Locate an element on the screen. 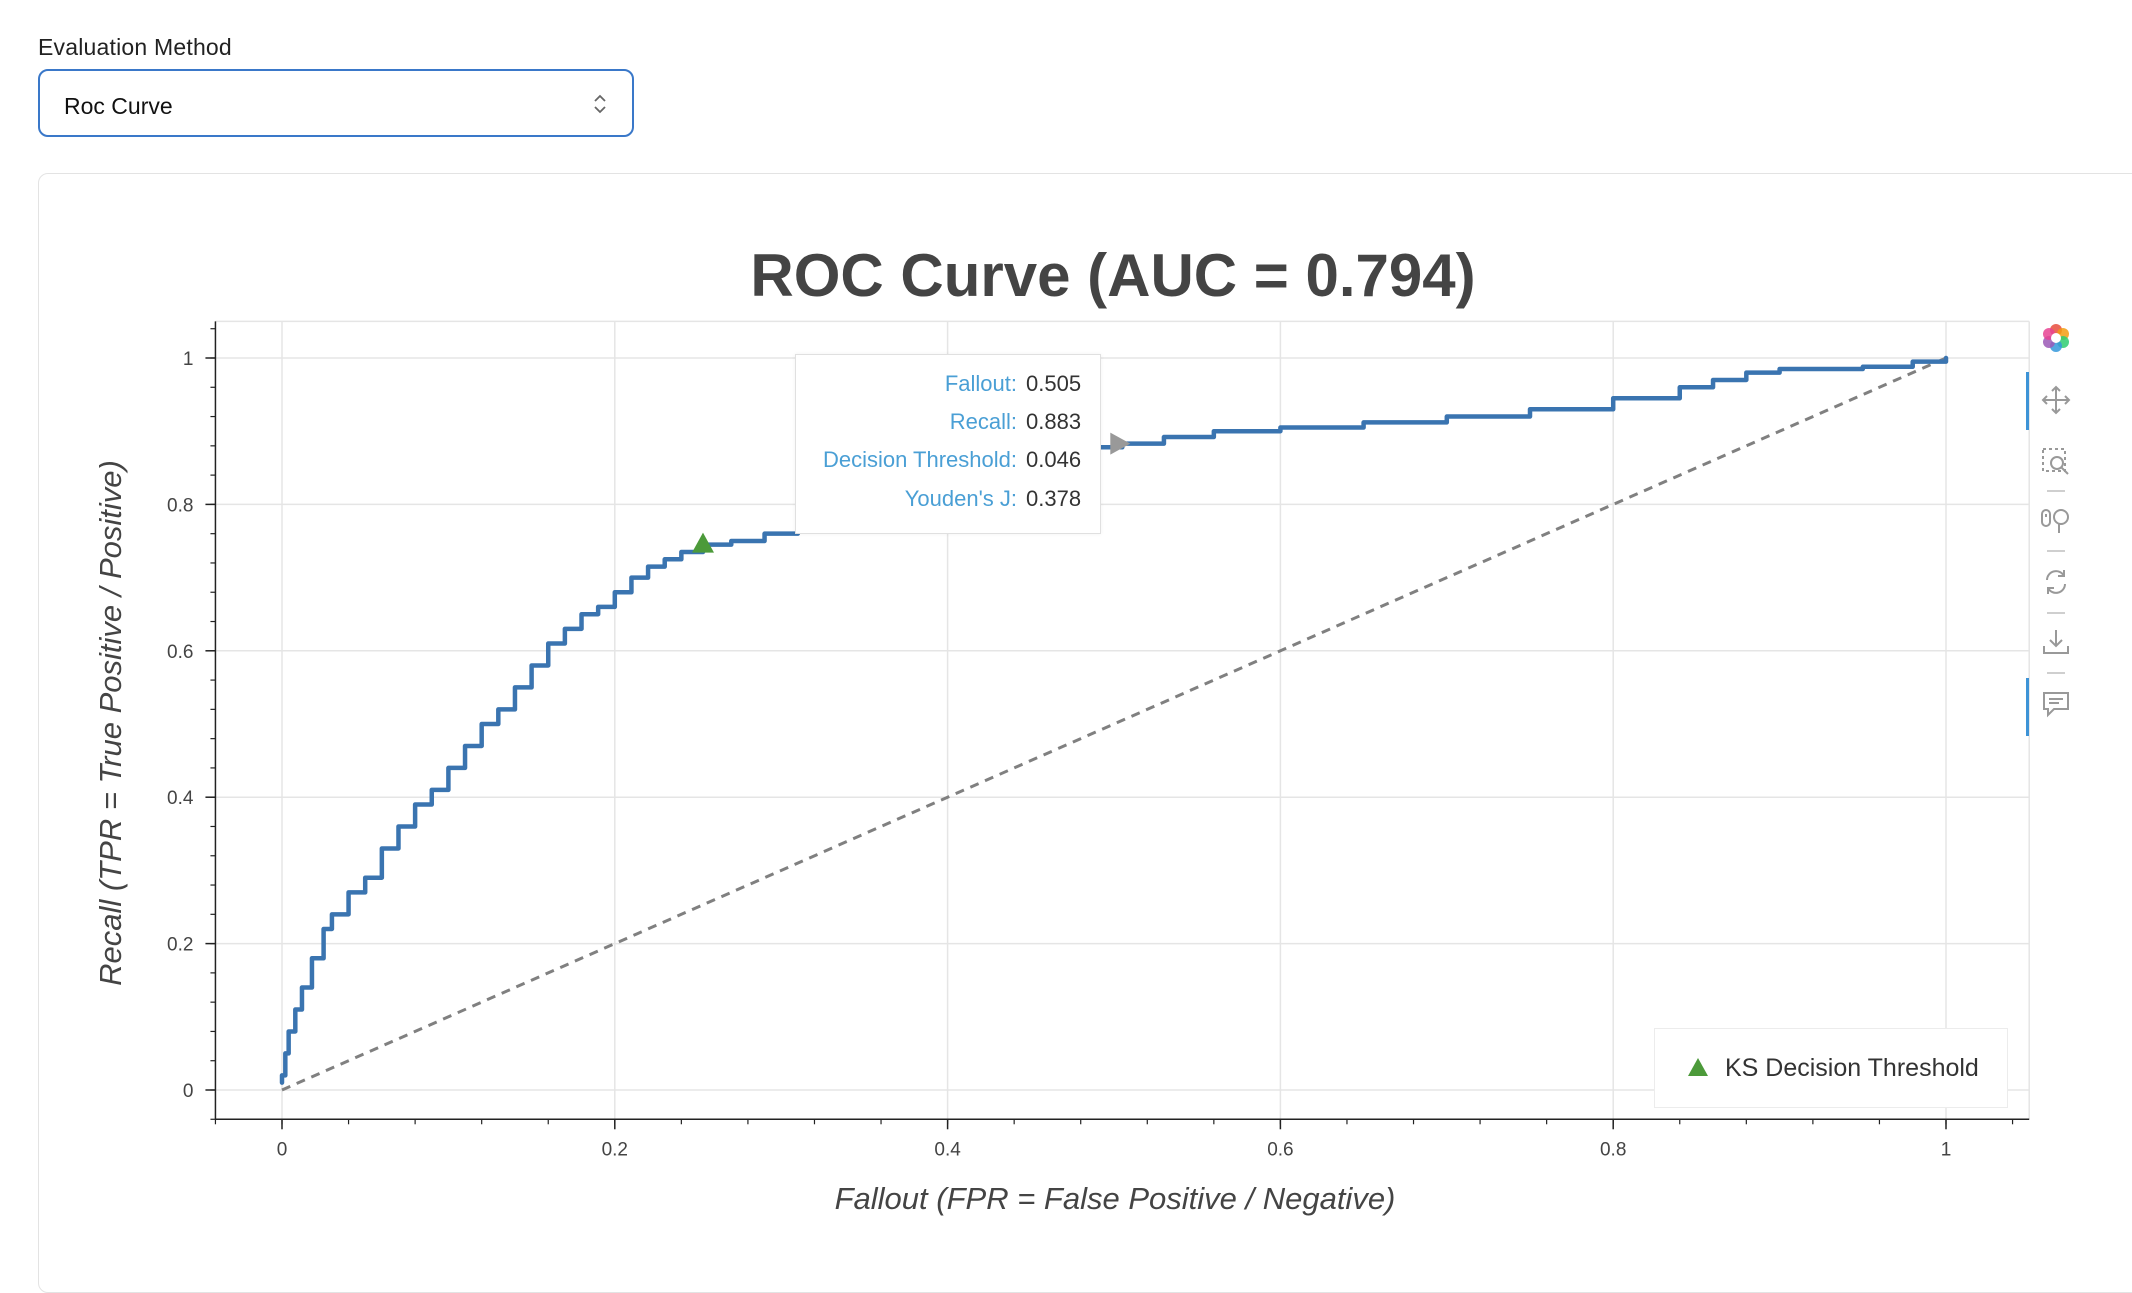  select-value: Roc Curve is located at coordinates (118, 106).